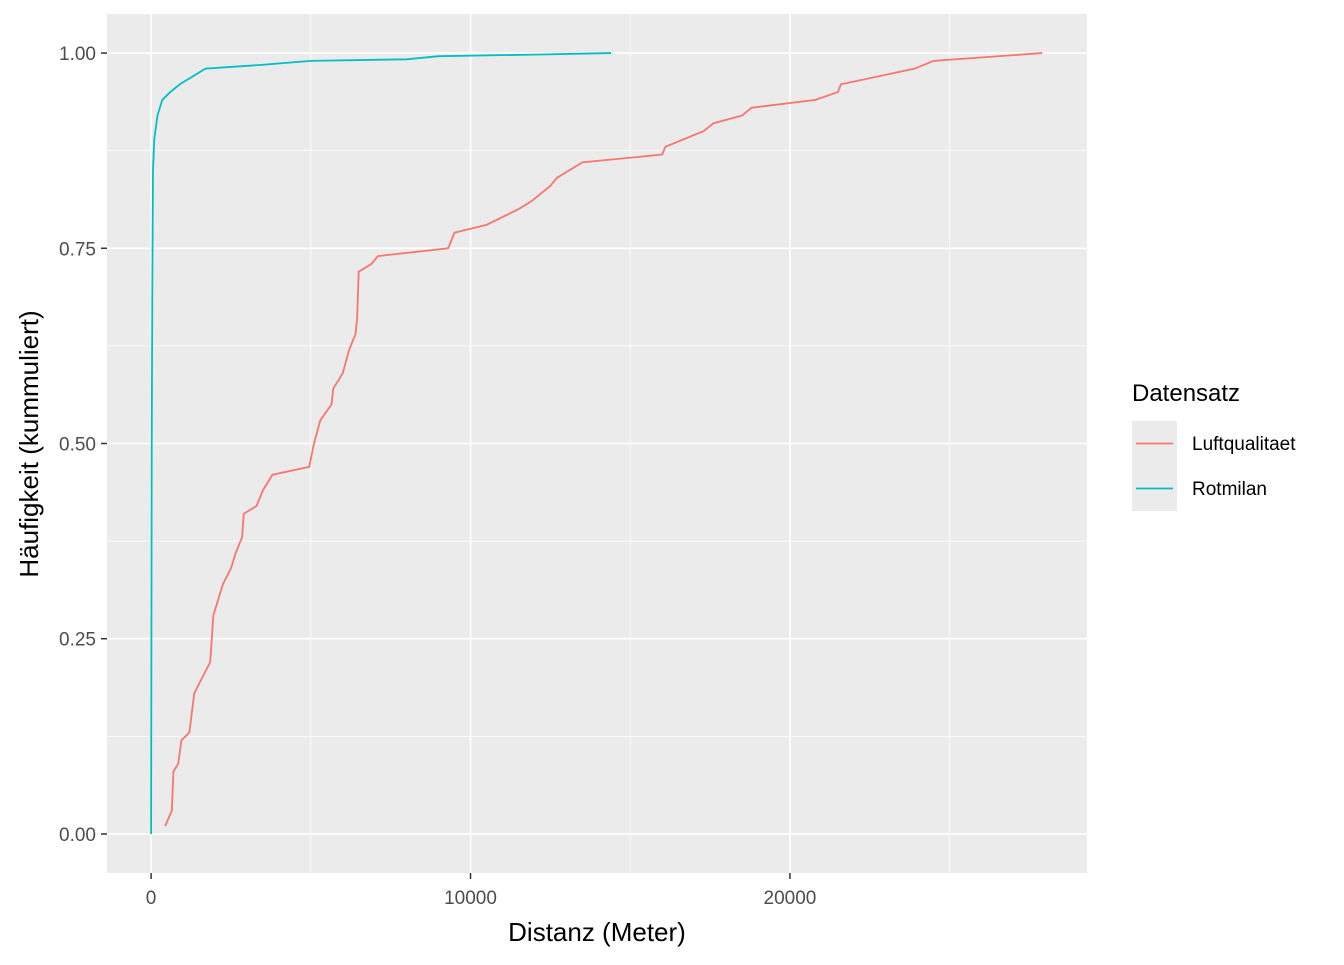  What do you see at coordinates (151, 898) in the screenshot?
I see `x-tick-label: 0` at bounding box center [151, 898].